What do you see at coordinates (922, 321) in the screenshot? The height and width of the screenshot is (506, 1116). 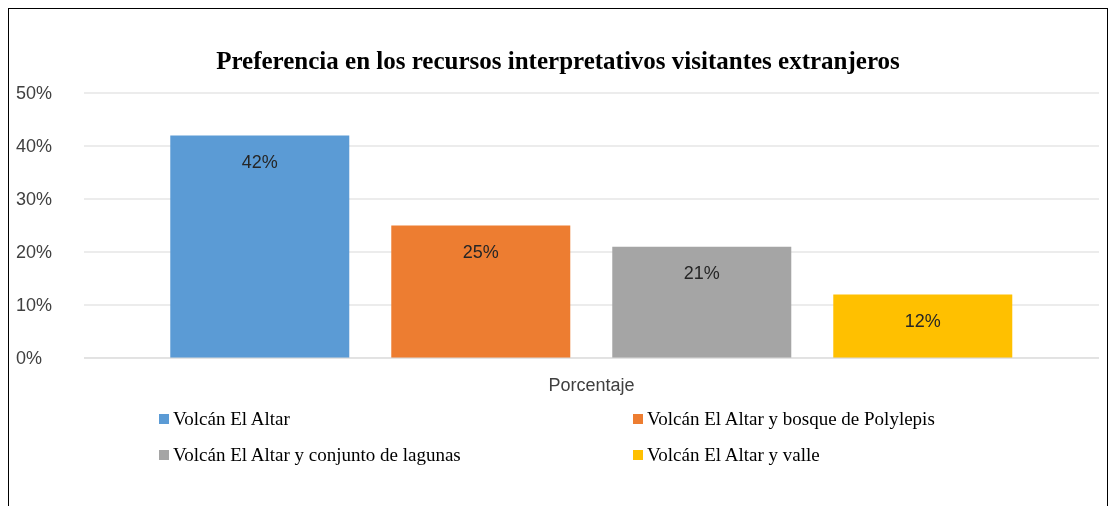 I see `data-label: 12%` at bounding box center [922, 321].